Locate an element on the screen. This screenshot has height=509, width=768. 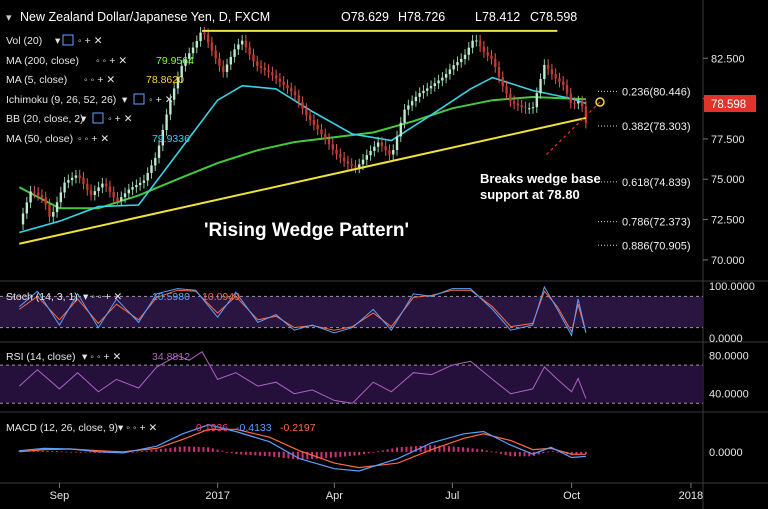
macd-line is located at coordinates (302, 448).